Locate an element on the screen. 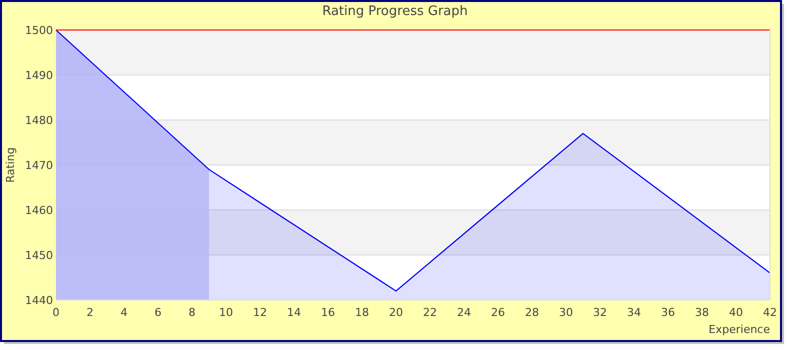 The height and width of the screenshot is (350, 790). x-axis-title: Experience is located at coordinates (739, 329).